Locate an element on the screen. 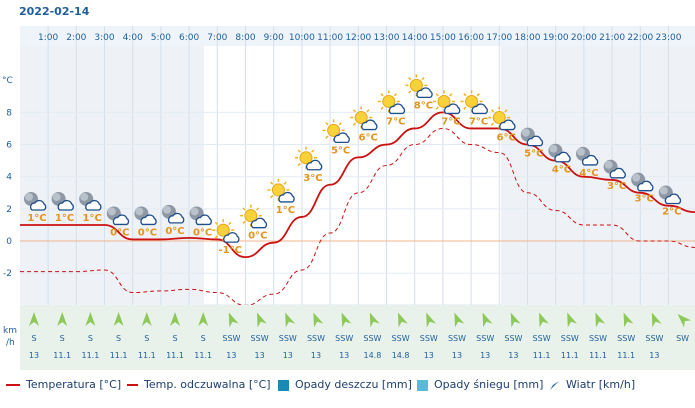 The height and width of the screenshot is (408, 695). legend-snow: Opady śniegu [mm] is located at coordinates (480, 384).